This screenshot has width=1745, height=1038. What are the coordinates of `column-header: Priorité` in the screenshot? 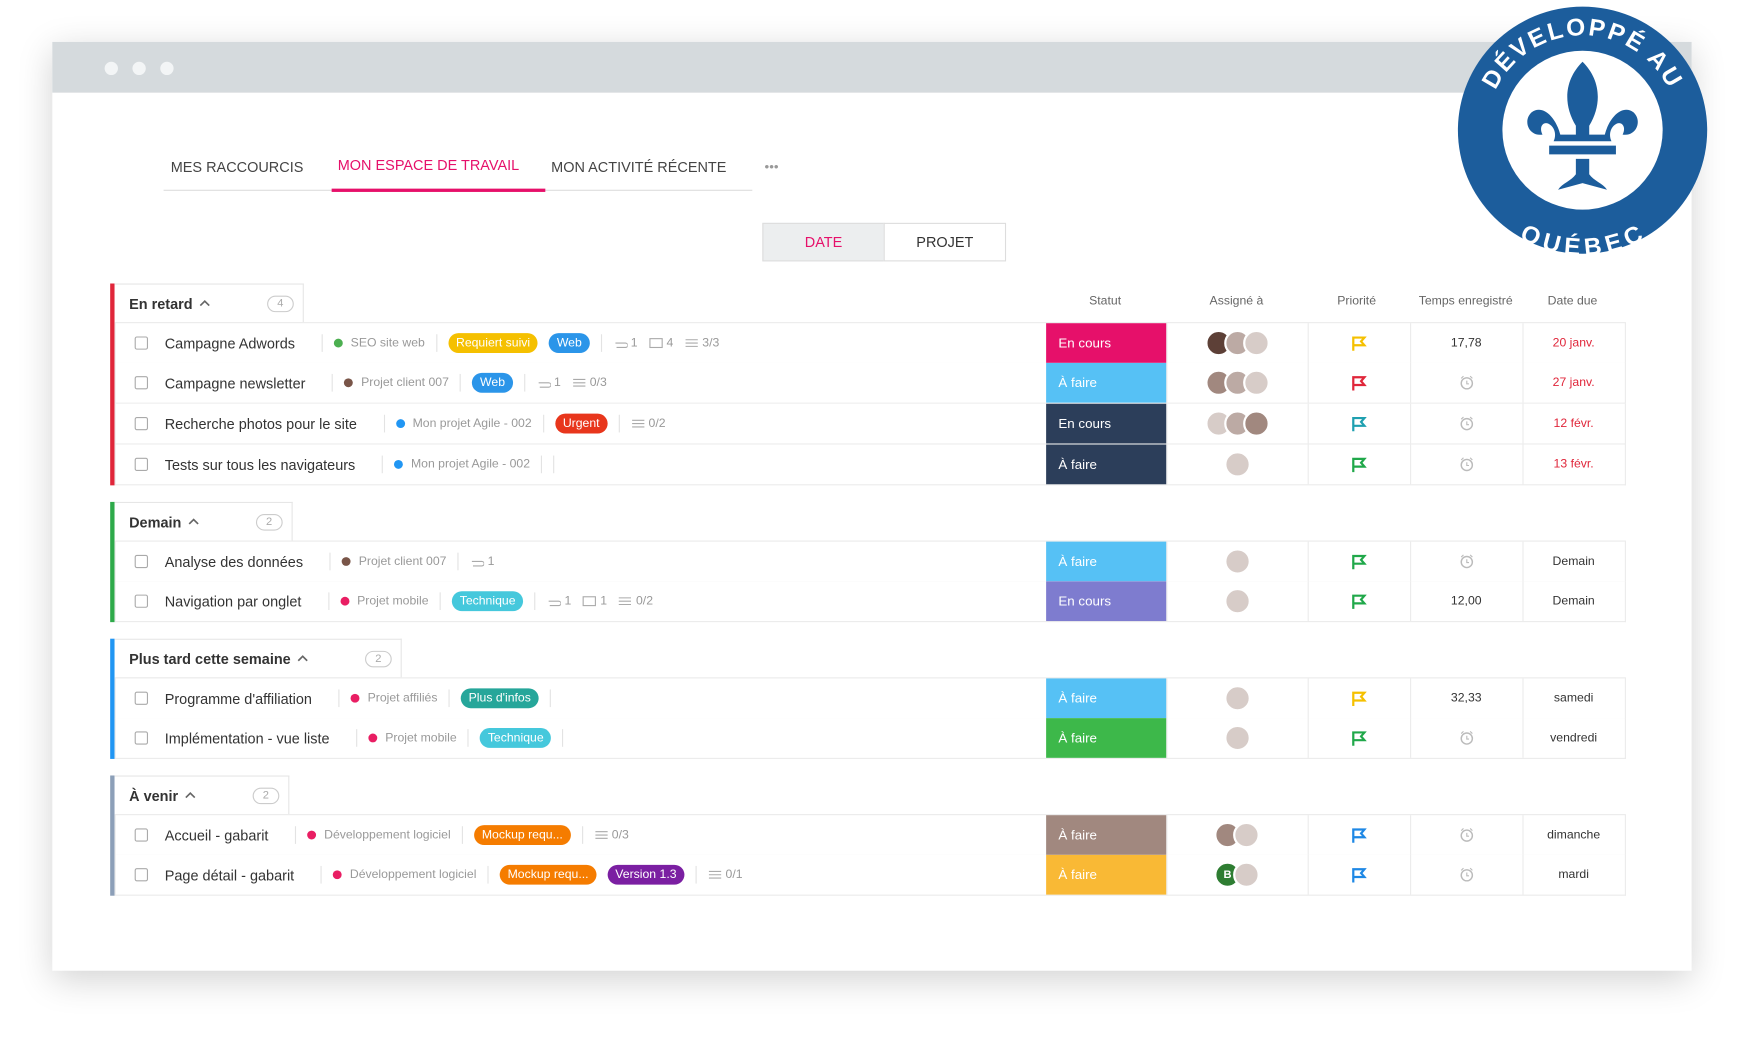 It's located at (1357, 301).